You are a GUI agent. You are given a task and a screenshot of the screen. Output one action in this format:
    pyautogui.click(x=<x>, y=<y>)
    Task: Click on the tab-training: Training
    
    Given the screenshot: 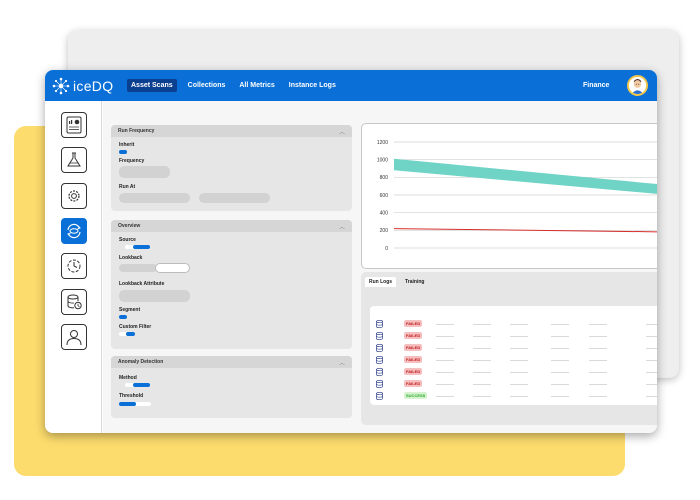 What is the action you would take?
    pyautogui.click(x=415, y=282)
    